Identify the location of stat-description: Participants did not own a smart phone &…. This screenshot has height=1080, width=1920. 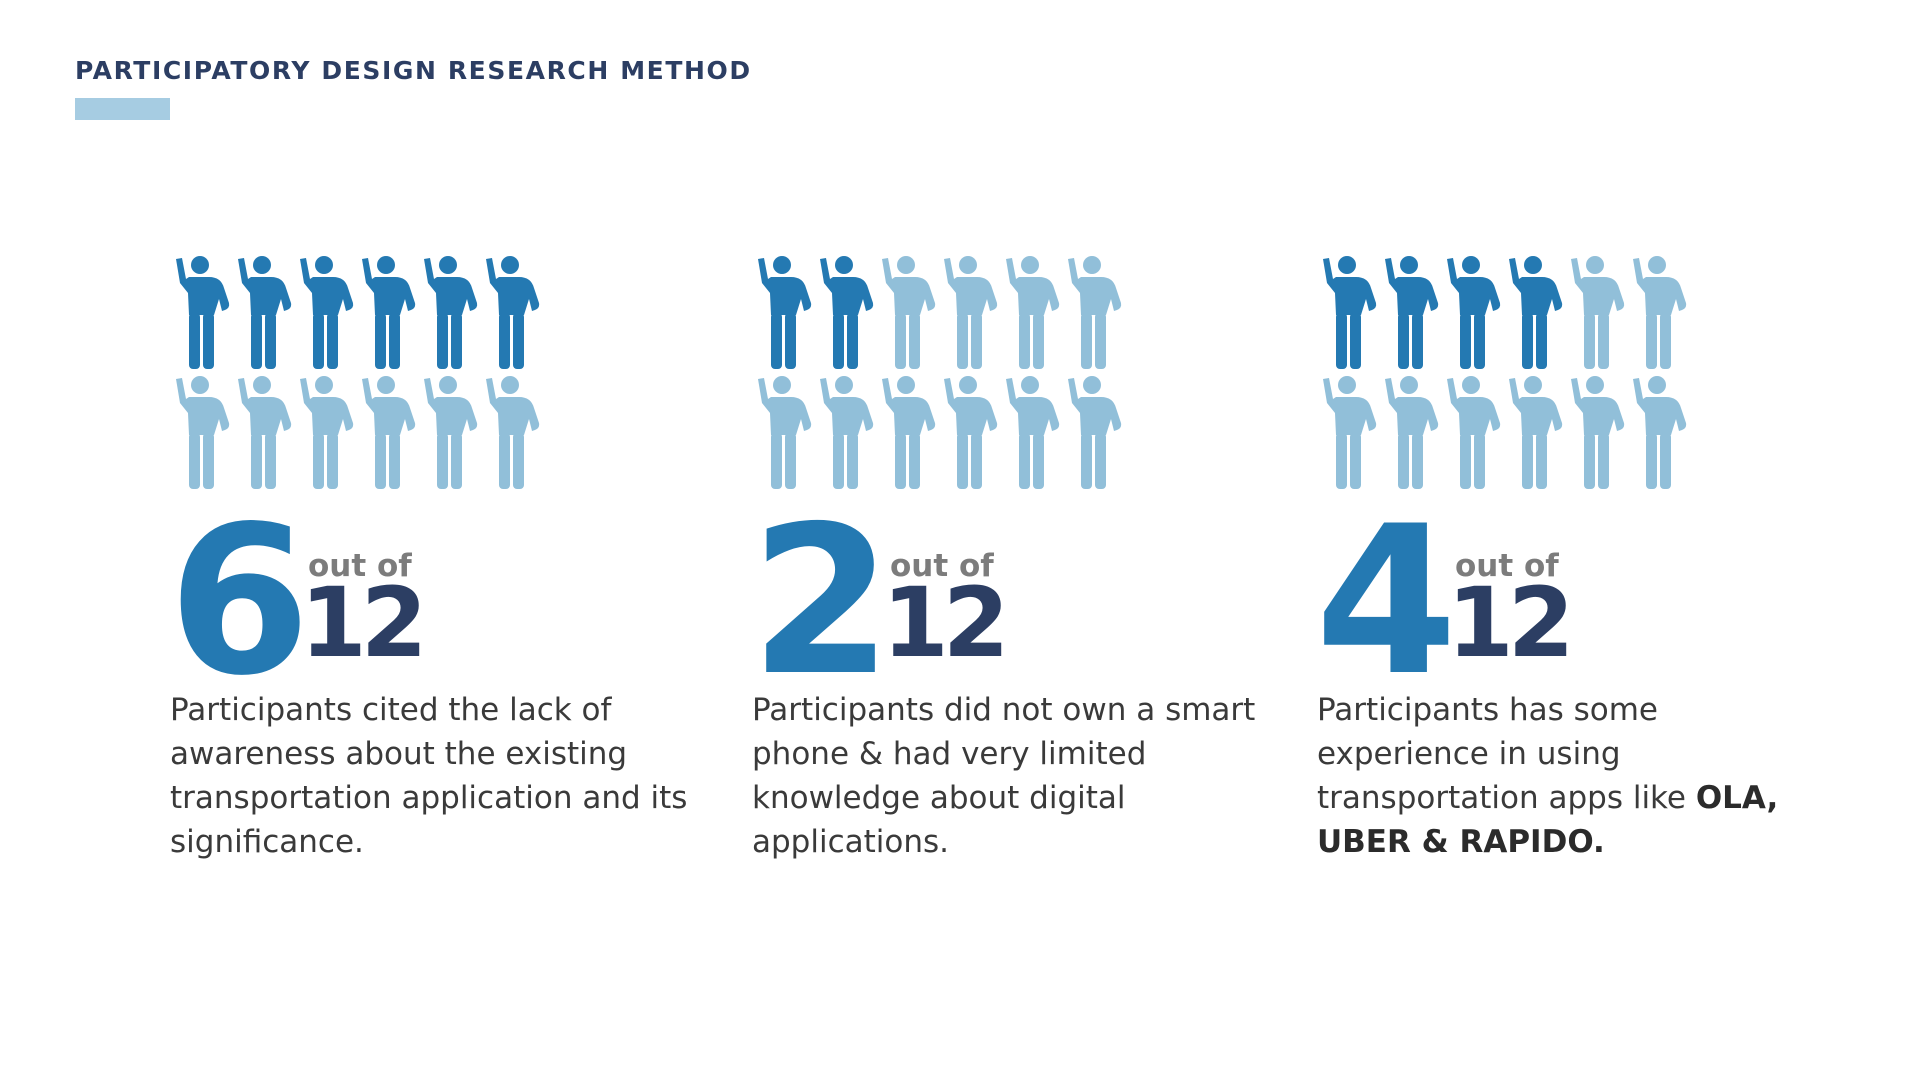
(1012, 776).